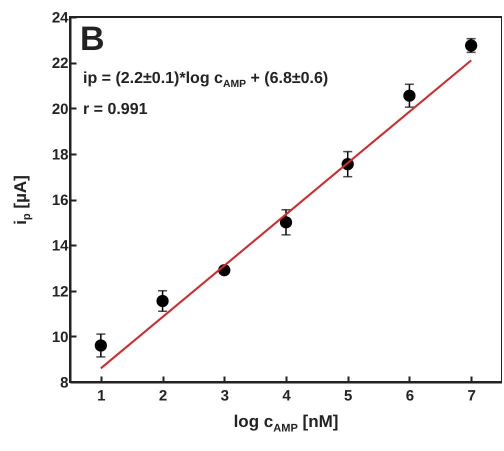 This screenshot has height=451, width=504. Describe the element at coordinates (224, 396) in the screenshot. I see `x-tick-label: 3` at that location.